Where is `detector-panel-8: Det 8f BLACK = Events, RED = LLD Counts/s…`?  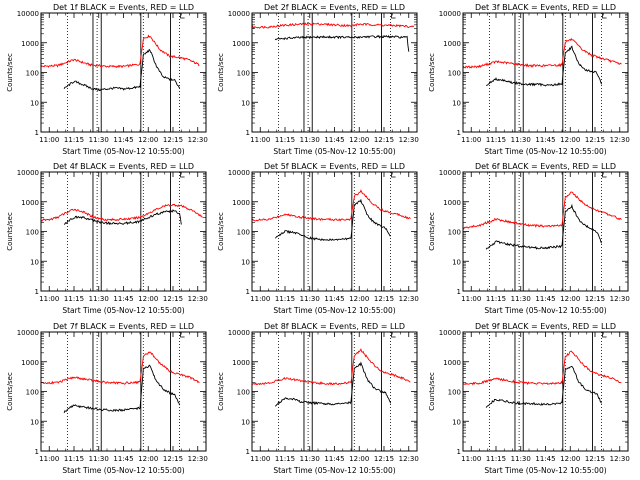
detector-panel-8: Det 8f BLACK = Events, RED = LLD Counts/s… is located at coordinates (318, 398).